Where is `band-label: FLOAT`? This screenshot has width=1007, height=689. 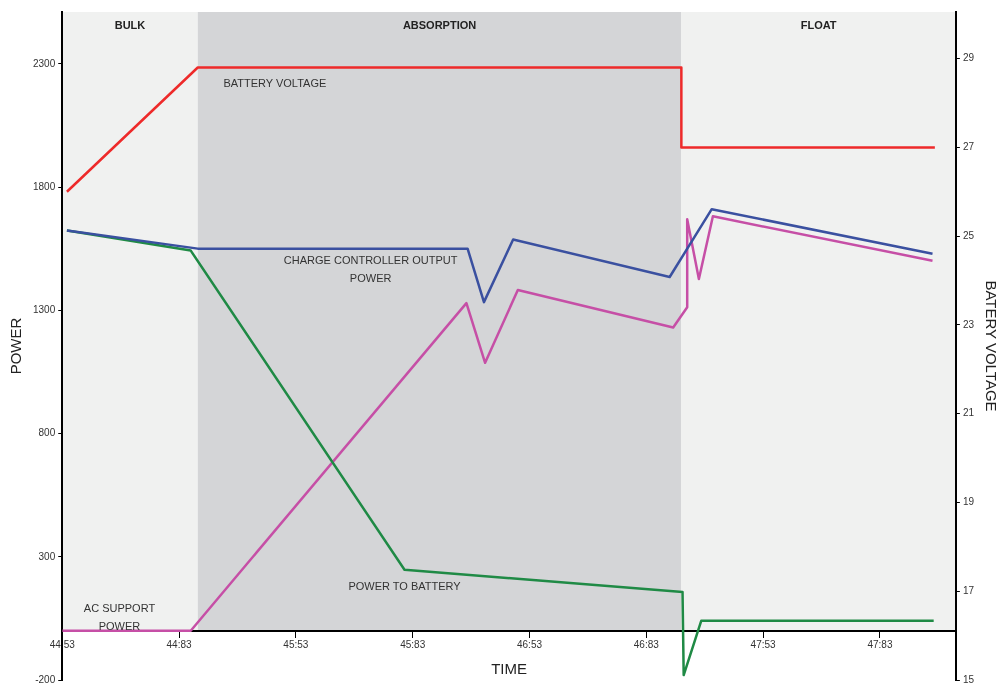
band-label: FLOAT is located at coordinates (818, 24).